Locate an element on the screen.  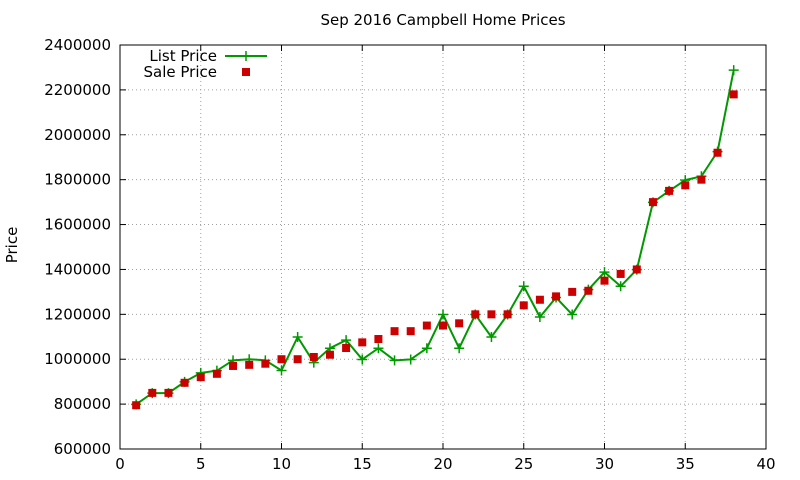
y-tick-label: 1800000 is located at coordinates (77, 180).